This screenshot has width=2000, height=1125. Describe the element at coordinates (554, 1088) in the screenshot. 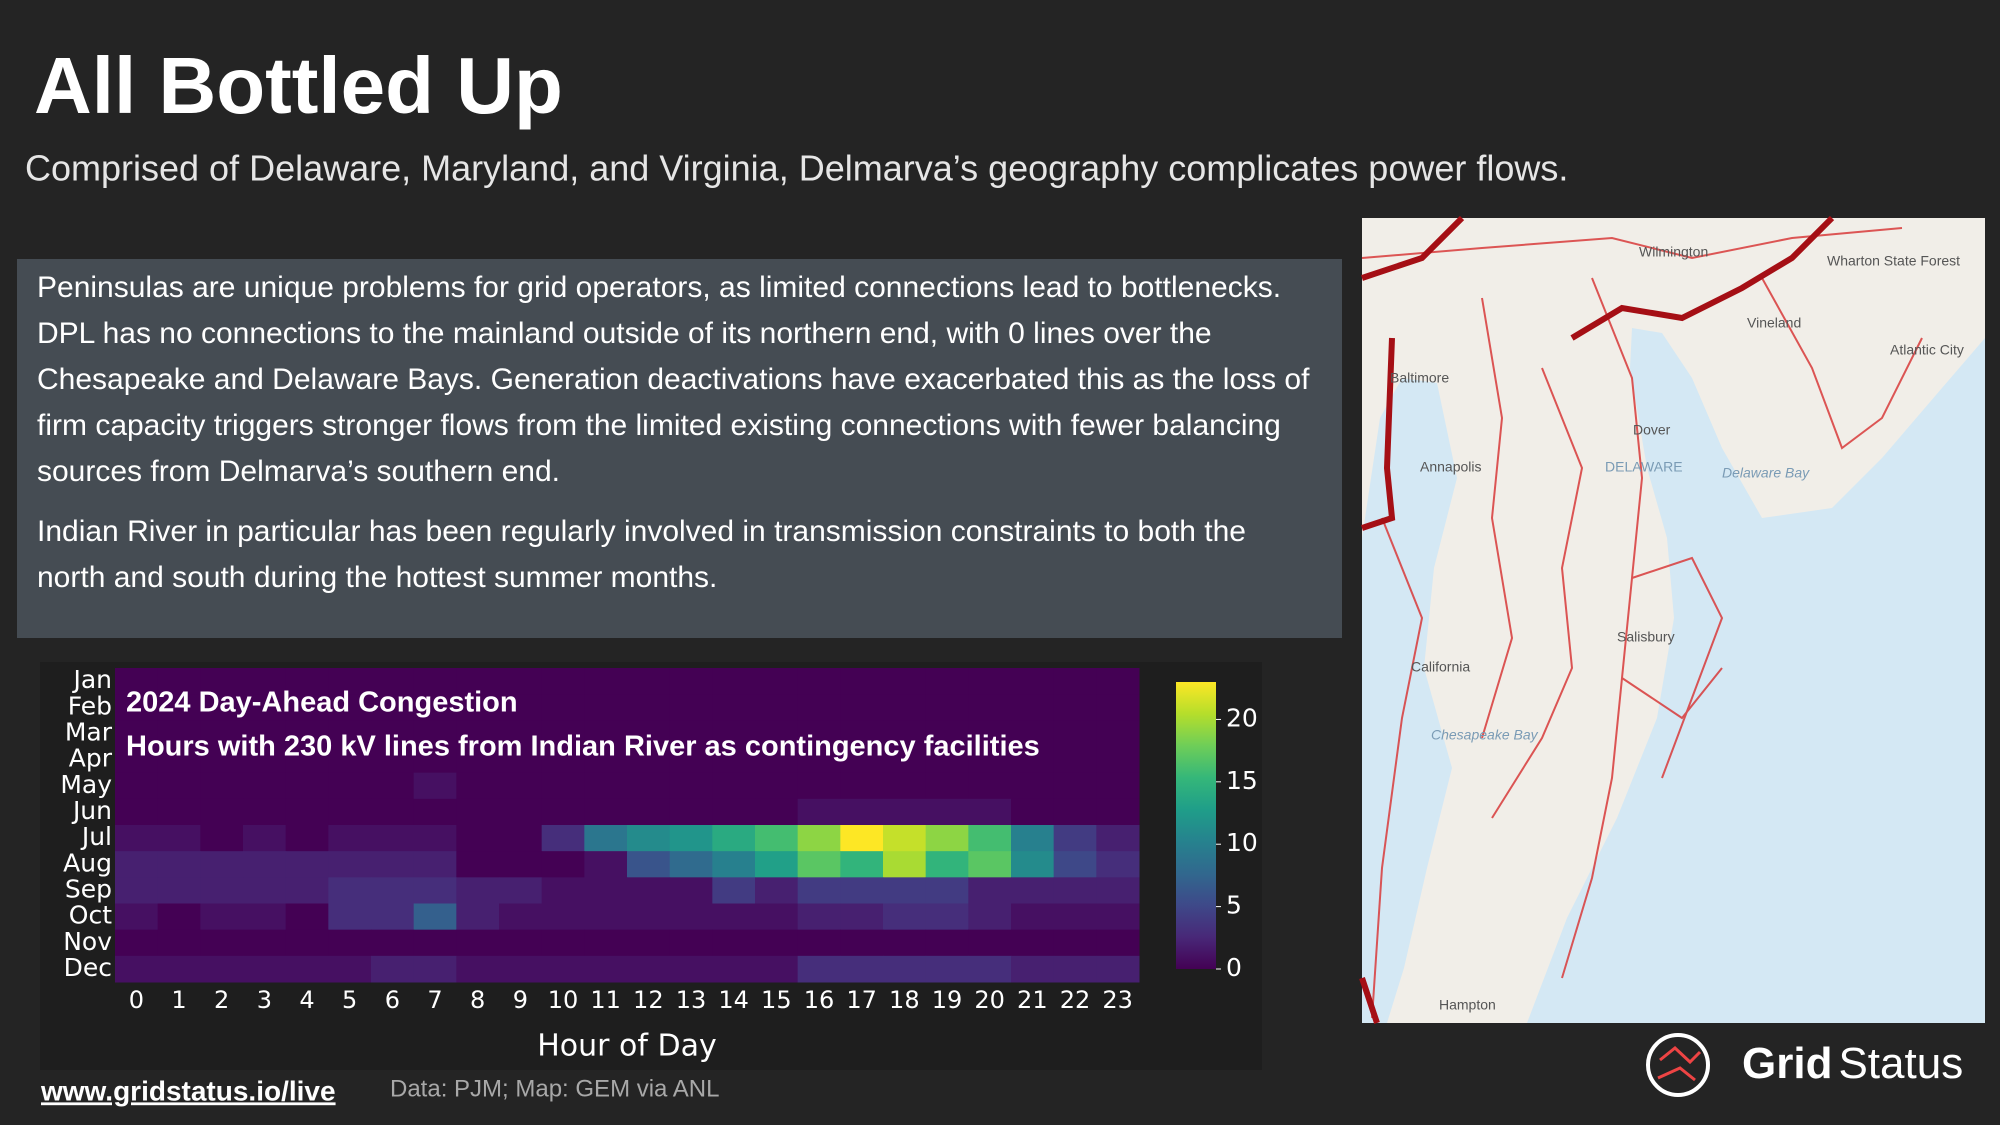

I see `source-note: Data: PJM; Map: GEM via ANL` at that location.